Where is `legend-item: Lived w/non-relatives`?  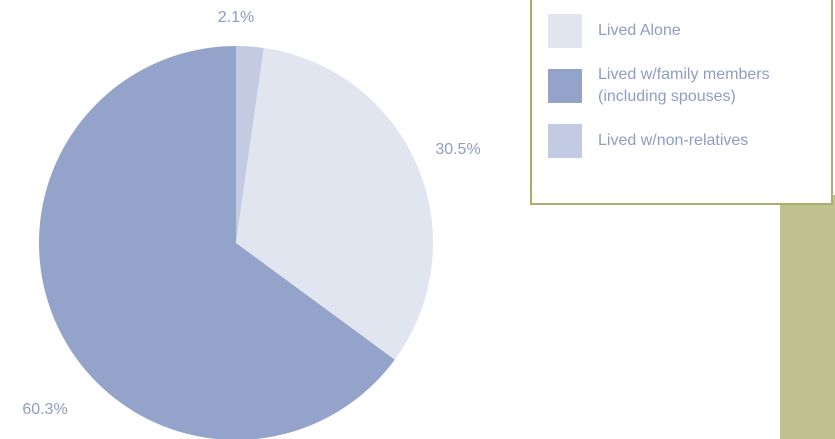
legend-item: Lived w/non-relatives is located at coordinates (689, 141).